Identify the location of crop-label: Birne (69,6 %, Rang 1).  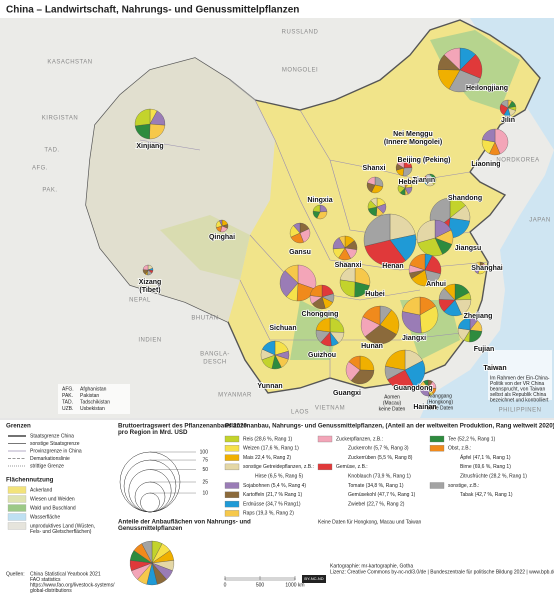
(485, 467).